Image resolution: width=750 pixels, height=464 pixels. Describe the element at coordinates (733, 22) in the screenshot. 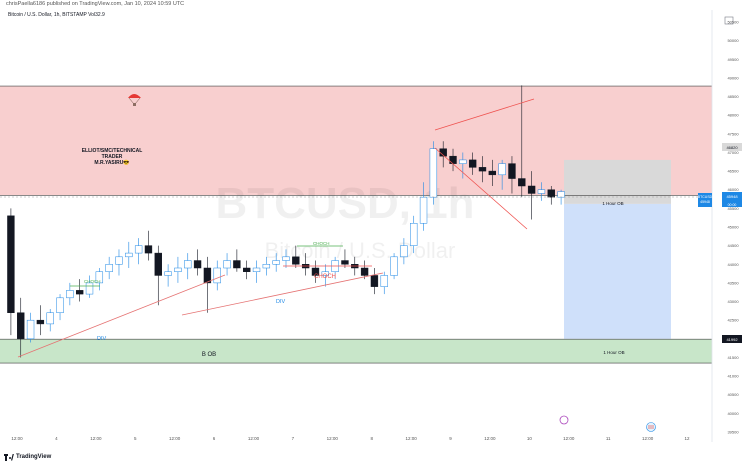

I see `y-tick-label: 50500` at that location.